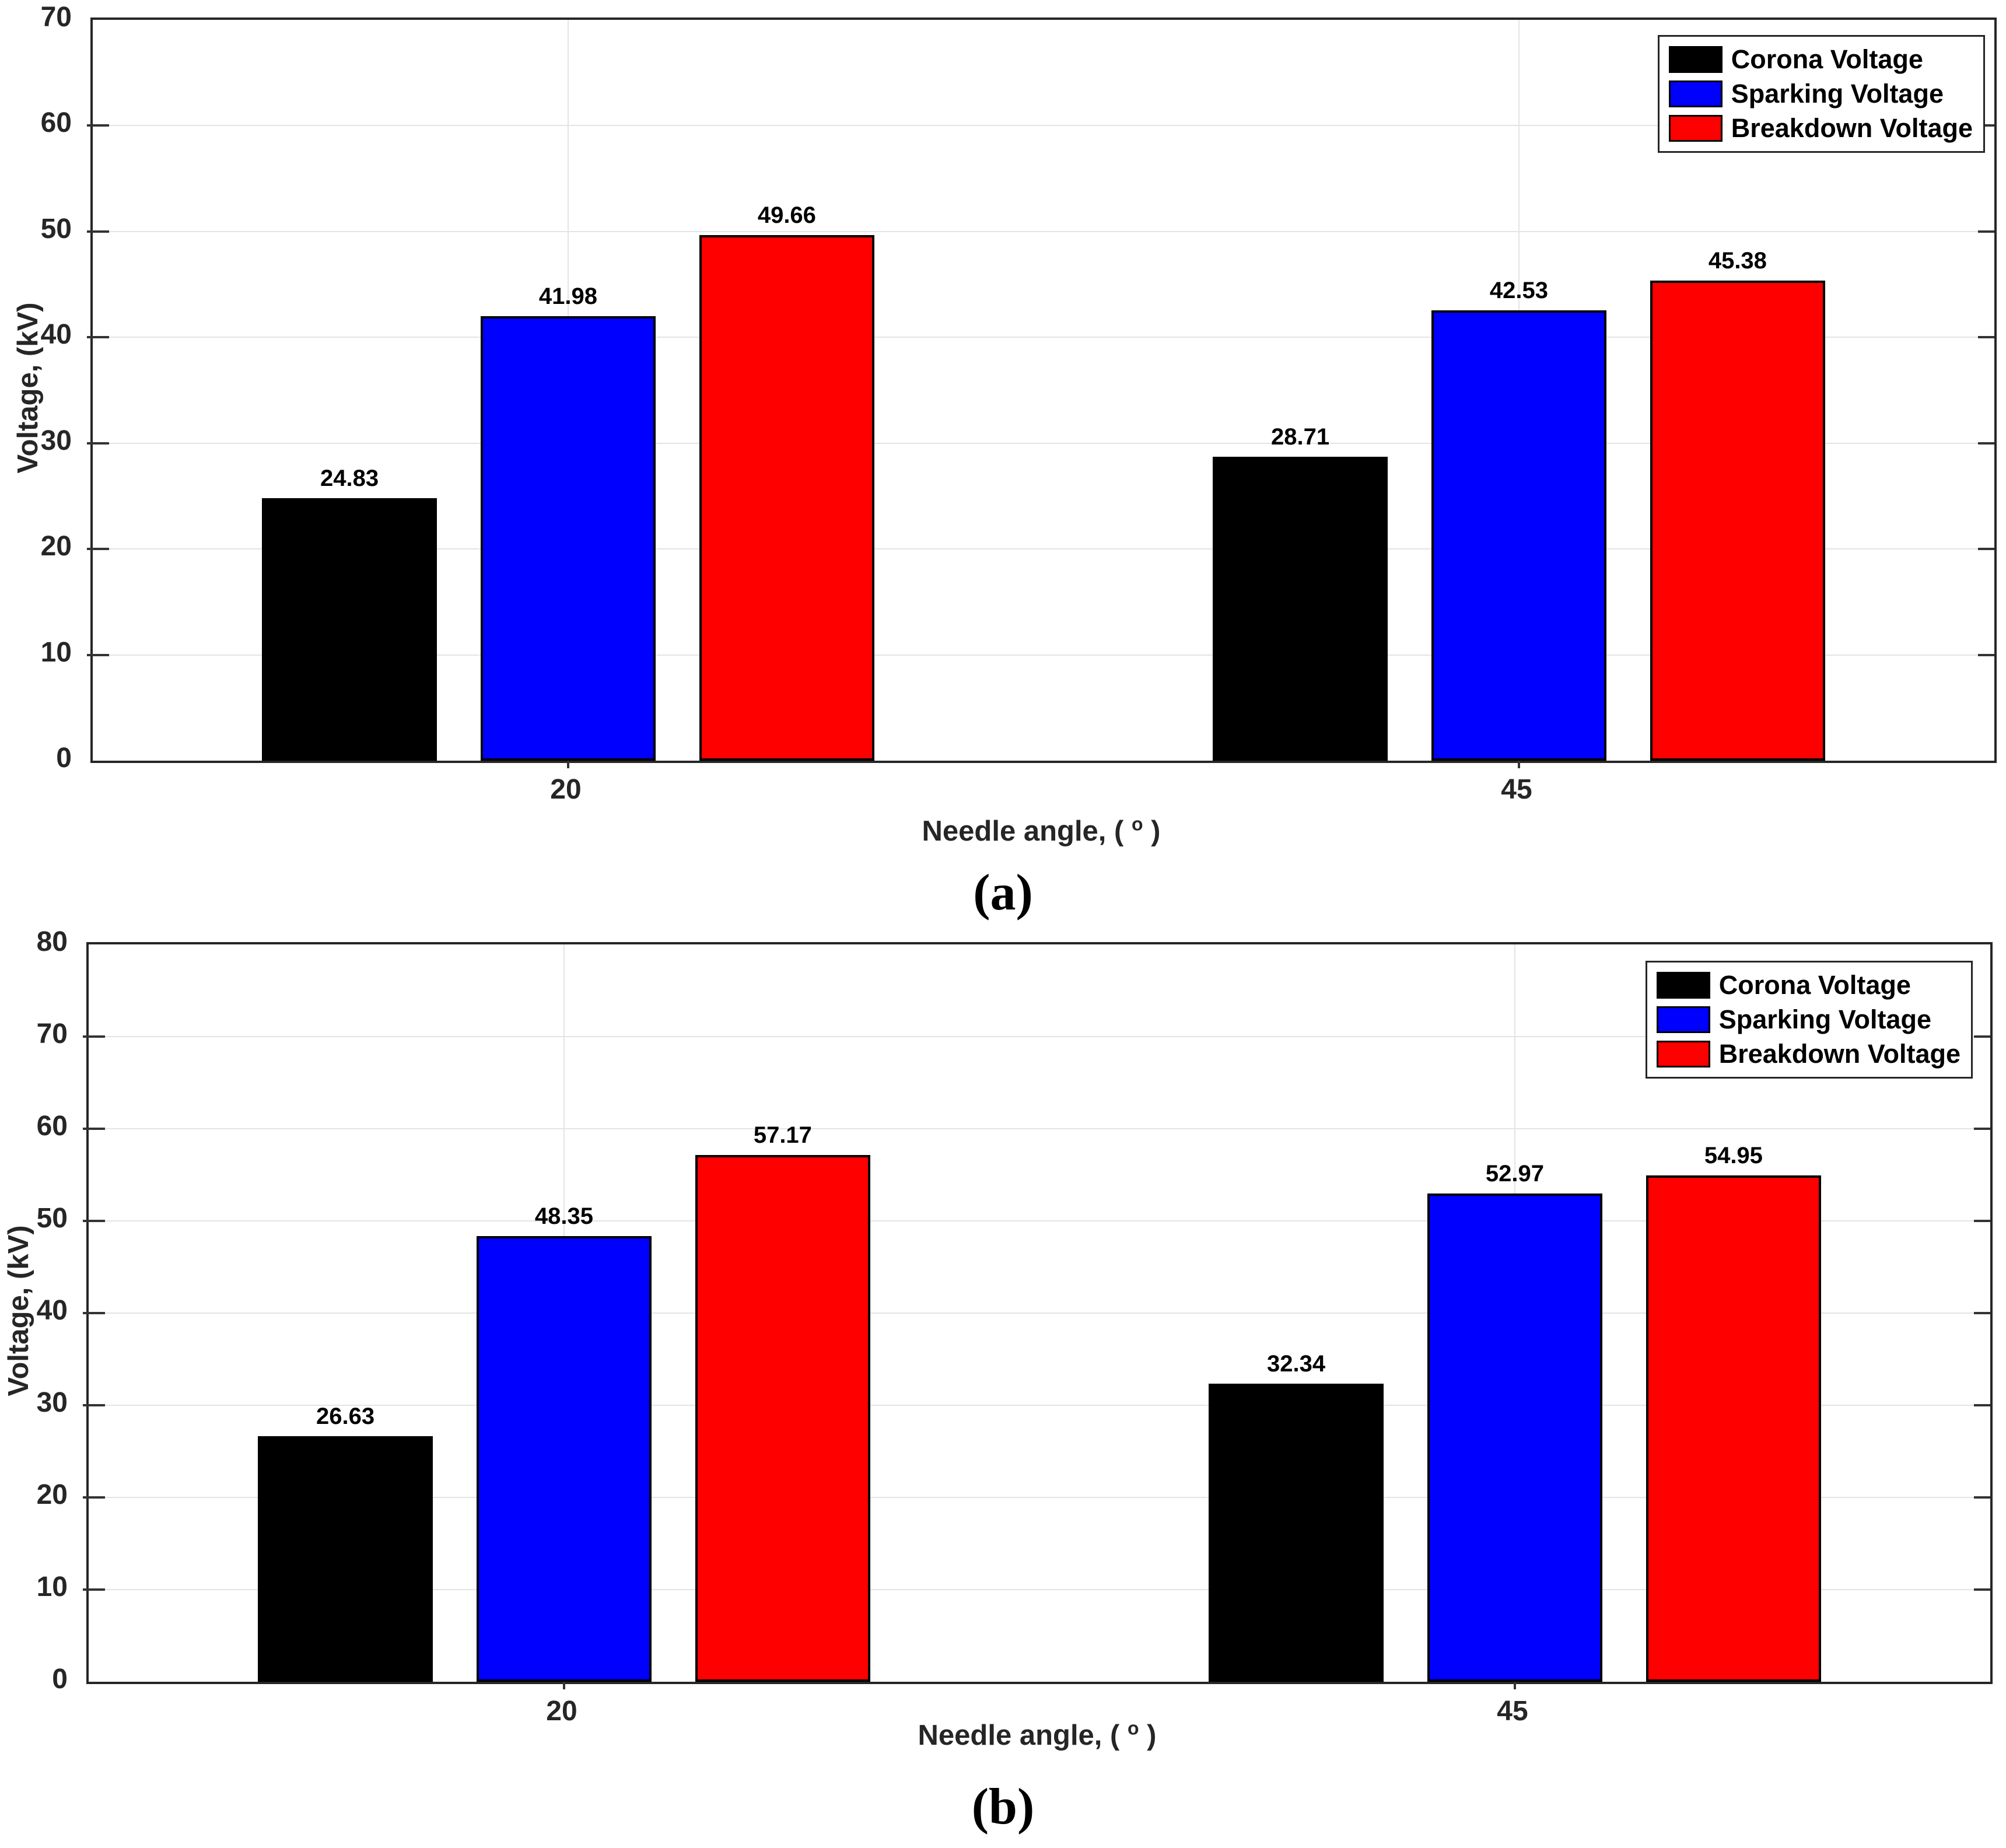  Describe the element at coordinates (1003, 1807) in the screenshot. I see `caption-b: (b)` at that location.